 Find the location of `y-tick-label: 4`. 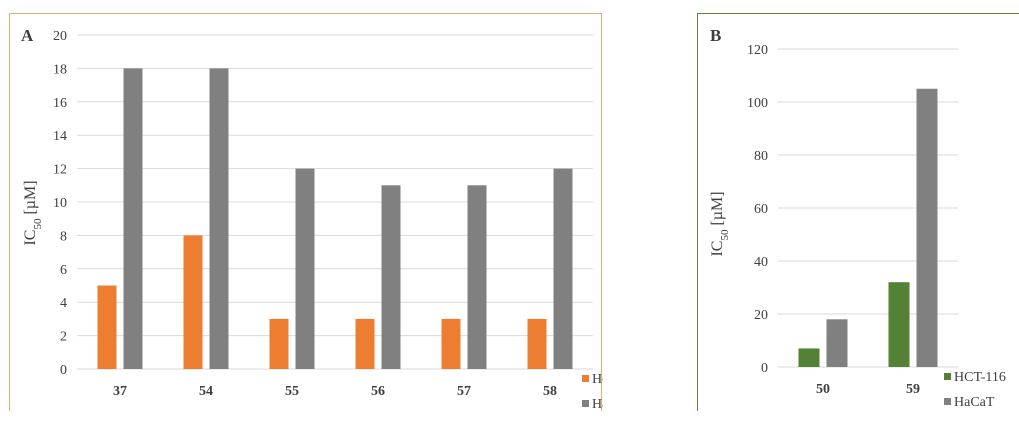

y-tick-label: 4 is located at coordinates (63, 303).